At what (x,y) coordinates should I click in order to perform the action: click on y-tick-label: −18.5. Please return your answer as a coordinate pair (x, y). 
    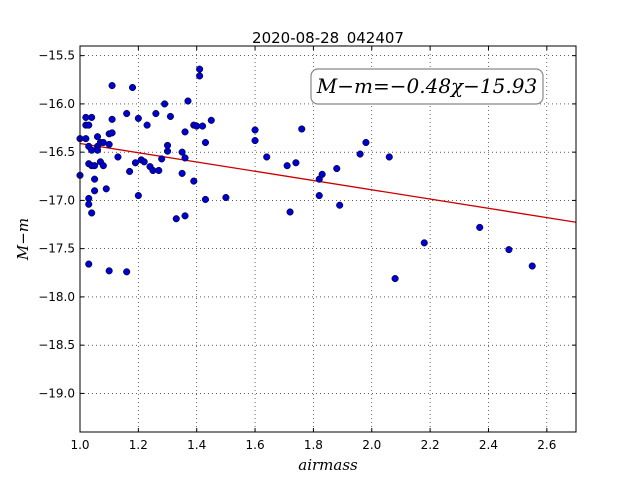
    Looking at the image, I should click on (56, 345).